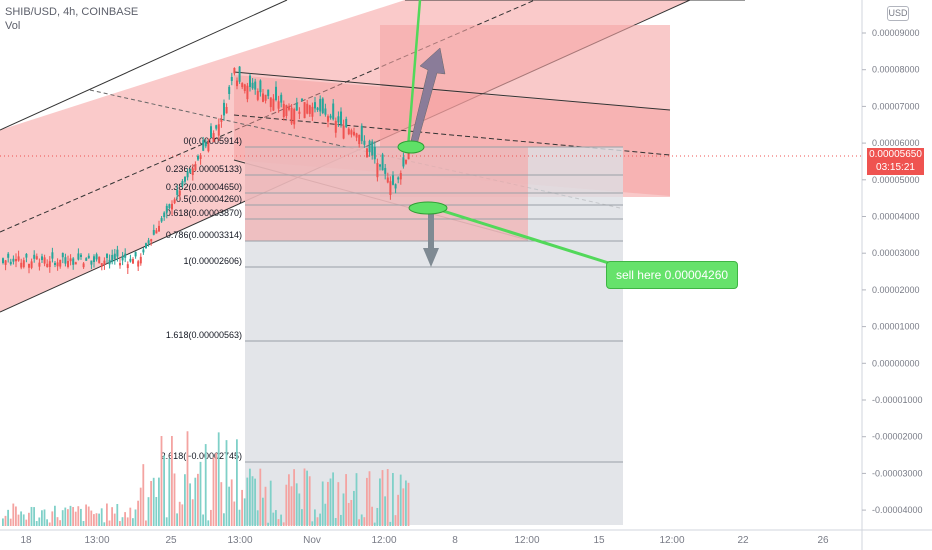 The image size is (932, 550). Describe the element at coordinates (13, 26) in the screenshot. I see `volume-indicator-label: Vol` at that location.